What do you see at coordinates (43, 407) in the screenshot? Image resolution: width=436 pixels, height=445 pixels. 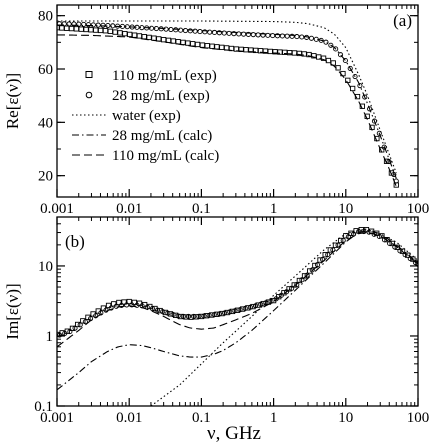 I see `y-tick-label: 0.1` at bounding box center [43, 407].